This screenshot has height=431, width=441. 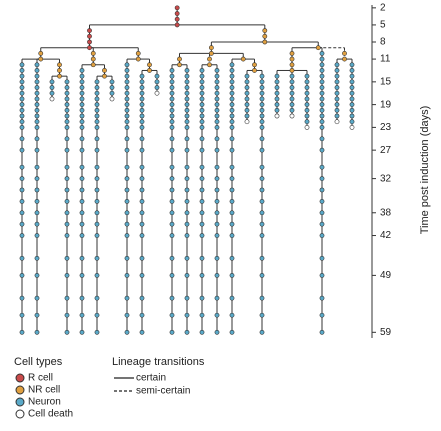 What do you see at coordinates (44, 390) in the screenshot?
I see `legend-label: NR cell` at bounding box center [44, 390].